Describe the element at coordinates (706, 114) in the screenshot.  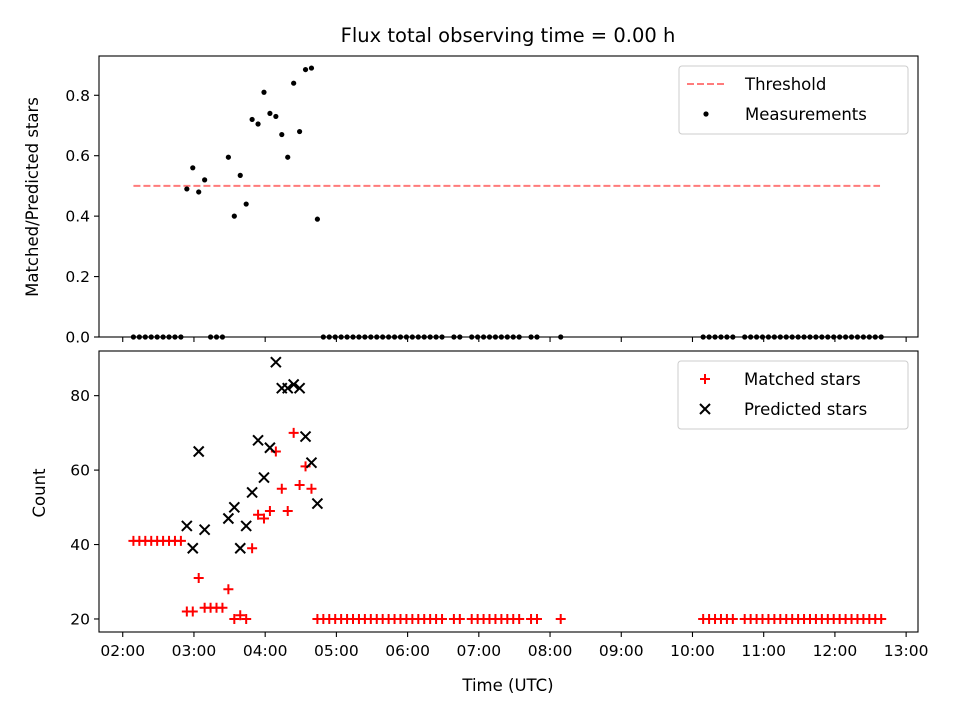
I see `legend-measurements-marker` at that location.